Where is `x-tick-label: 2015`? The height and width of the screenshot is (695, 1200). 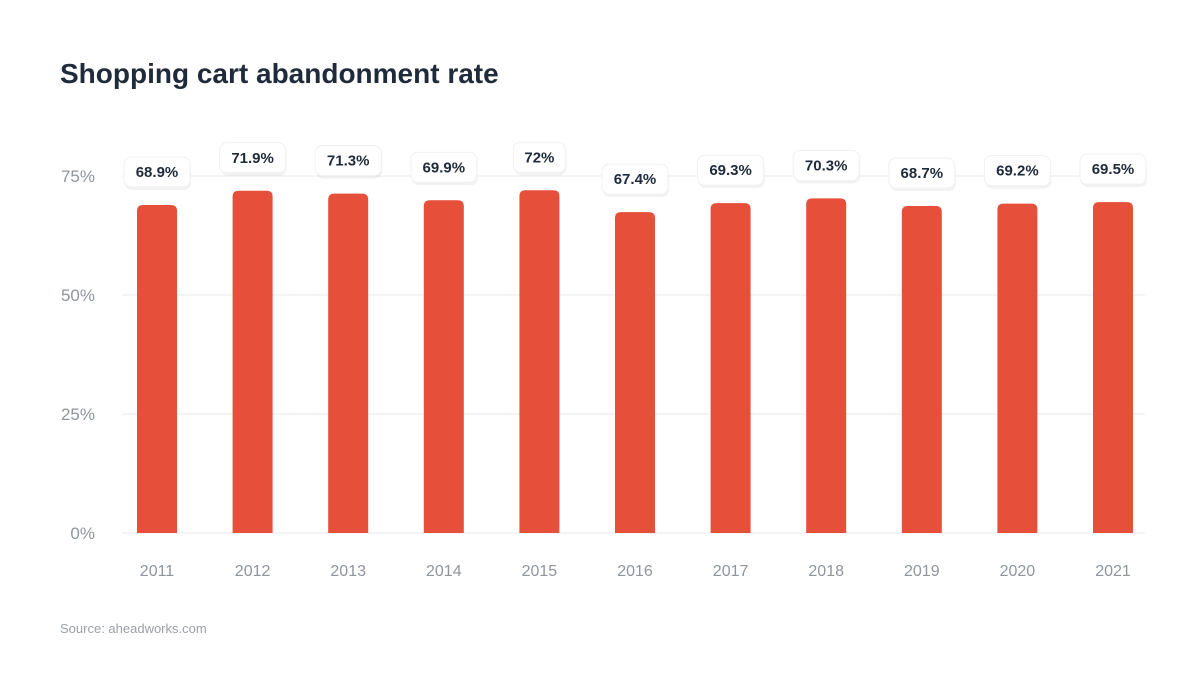
x-tick-label: 2015 is located at coordinates (540, 571).